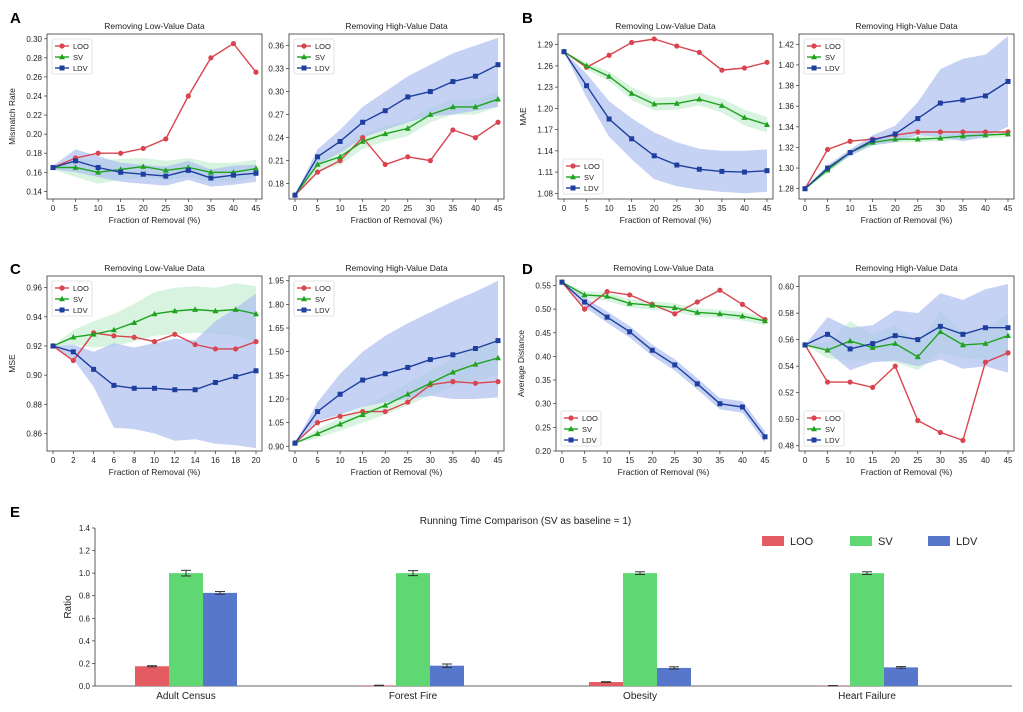 This screenshot has height=712, width=1023. Describe the element at coordinates (276, 92) in the screenshot. I see `plot-2-y-tick-label: 0.30` at that location.